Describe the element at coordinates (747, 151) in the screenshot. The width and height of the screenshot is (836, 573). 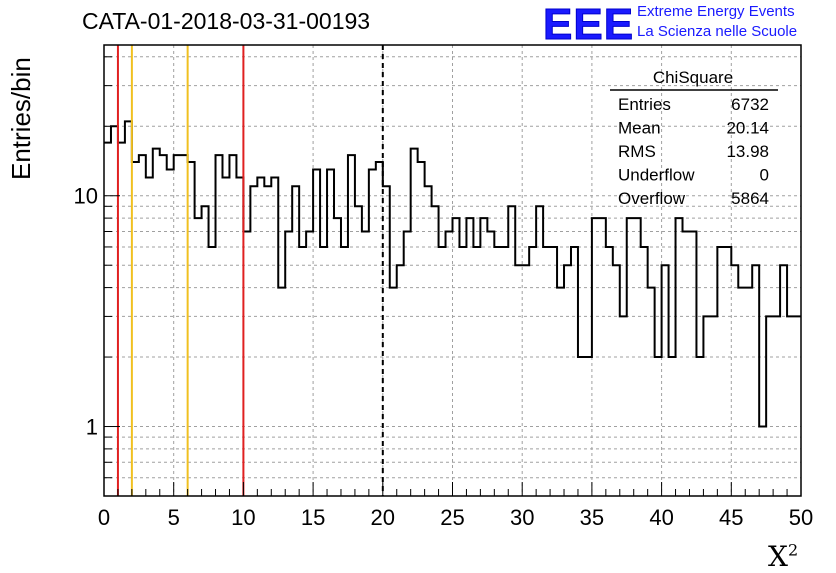
I see `stats-row-value: 13.98` at that location.